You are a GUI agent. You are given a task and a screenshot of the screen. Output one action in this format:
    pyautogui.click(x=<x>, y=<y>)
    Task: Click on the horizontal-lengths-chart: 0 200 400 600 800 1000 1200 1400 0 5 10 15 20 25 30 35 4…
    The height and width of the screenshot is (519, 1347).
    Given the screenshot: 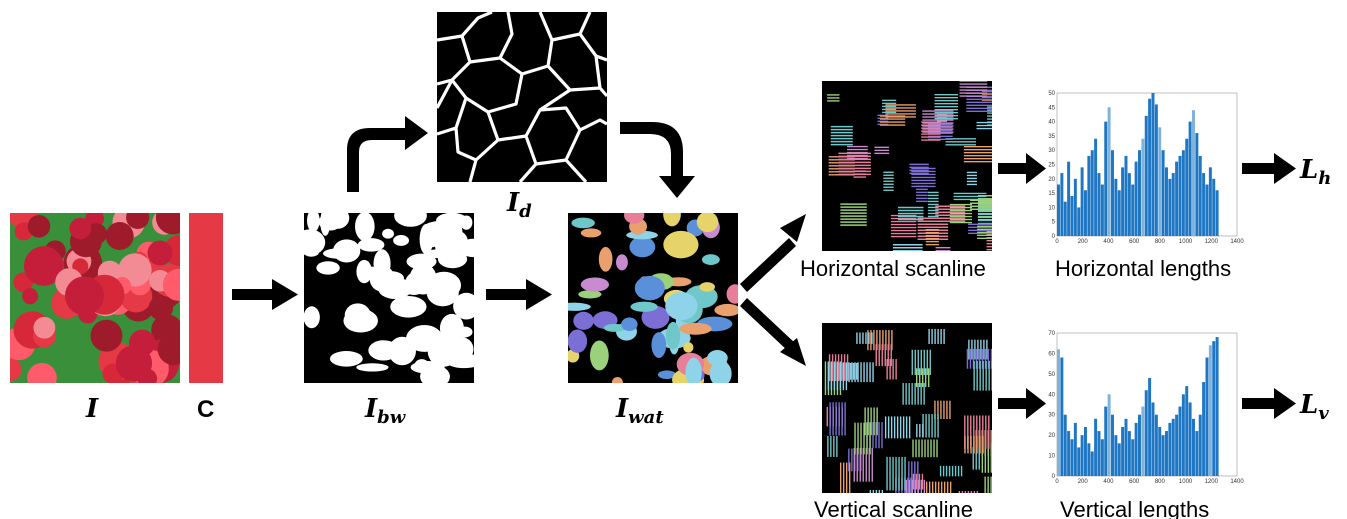 What is the action you would take?
    pyautogui.click(x=1146, y=168)
    